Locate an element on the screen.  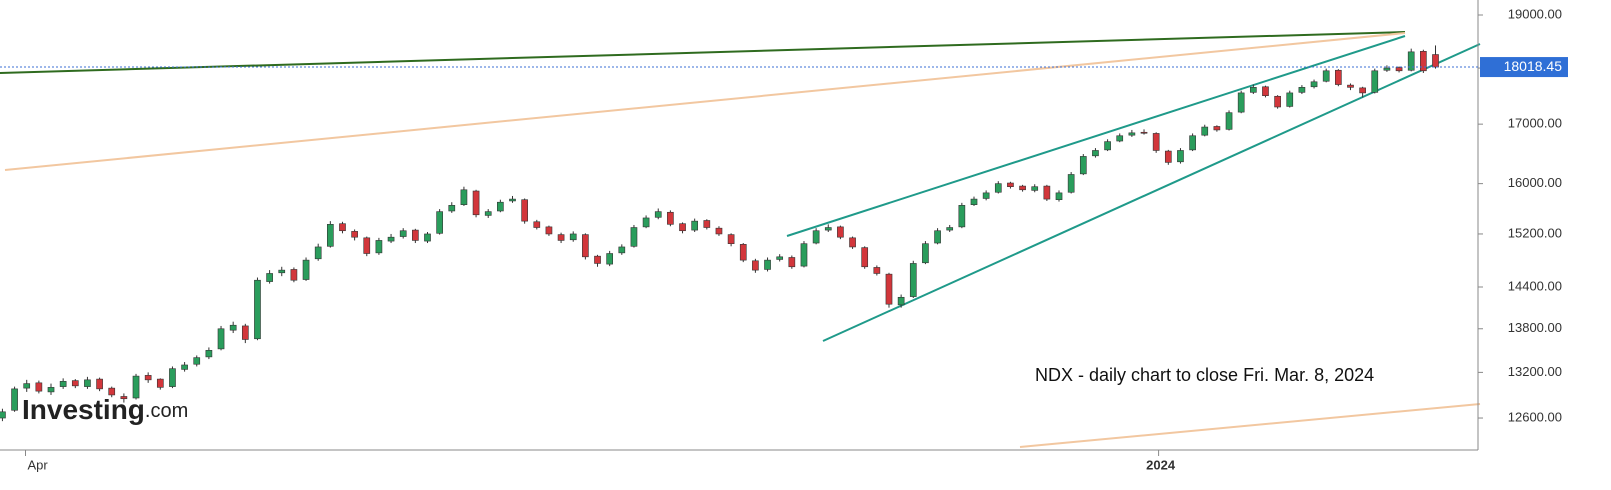
y-tick-label: 17000.00 is located at coordinates (1535, 123).